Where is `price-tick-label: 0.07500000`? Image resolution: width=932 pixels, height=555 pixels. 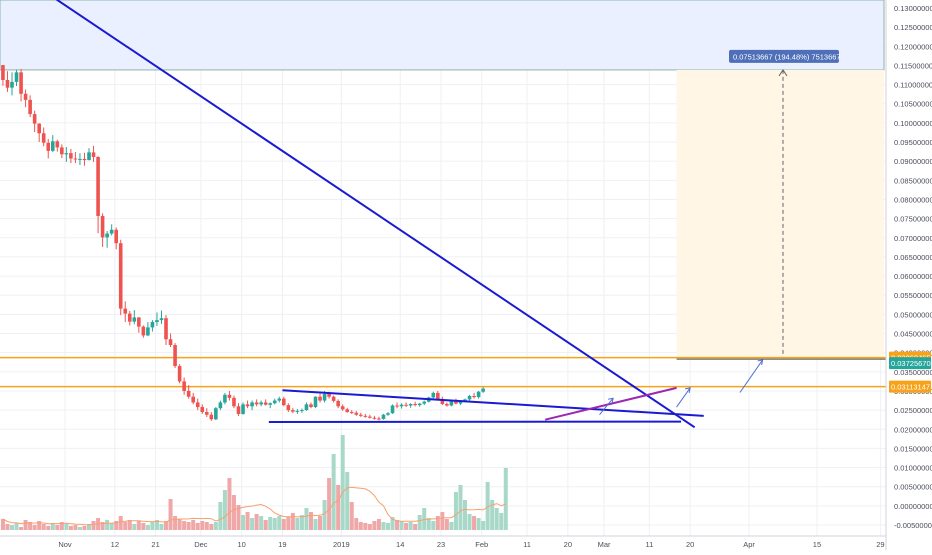 price-tick-label: 0.07500000 is located at coordinates (913, 219).